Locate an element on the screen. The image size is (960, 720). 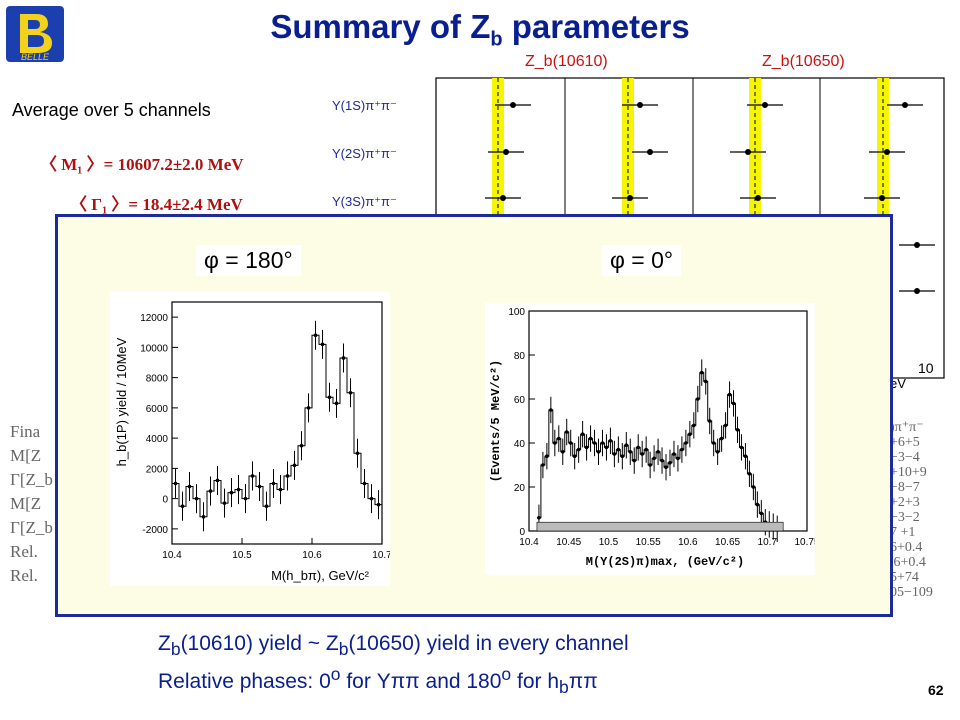
x-tick-label: 10.55 is located at coordinates (648, 542).